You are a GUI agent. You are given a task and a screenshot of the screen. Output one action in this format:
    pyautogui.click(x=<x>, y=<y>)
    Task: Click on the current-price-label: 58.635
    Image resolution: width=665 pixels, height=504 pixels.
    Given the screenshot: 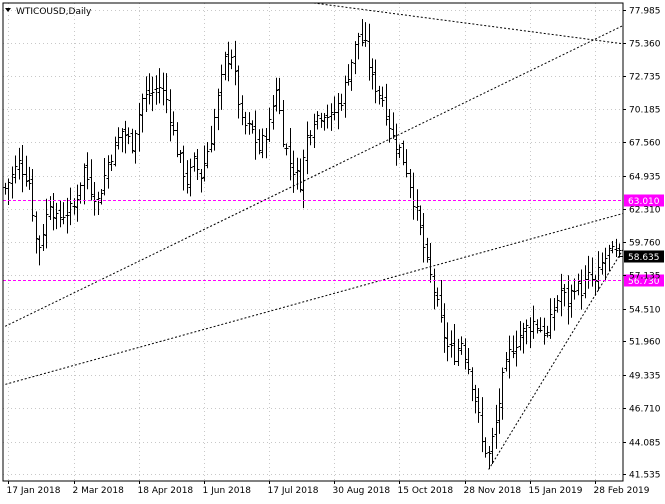 What is the action you would take?
    pyautogui.click(x=644, y=258)
    